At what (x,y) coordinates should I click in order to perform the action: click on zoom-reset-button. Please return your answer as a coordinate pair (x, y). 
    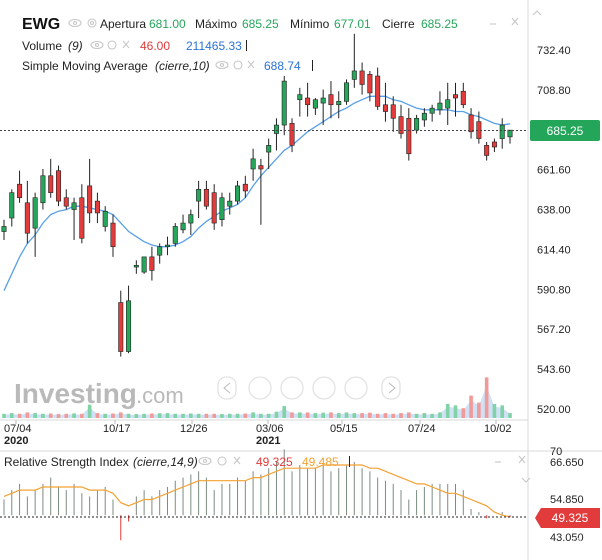
    Looking at the image, I should click on (292, 388).